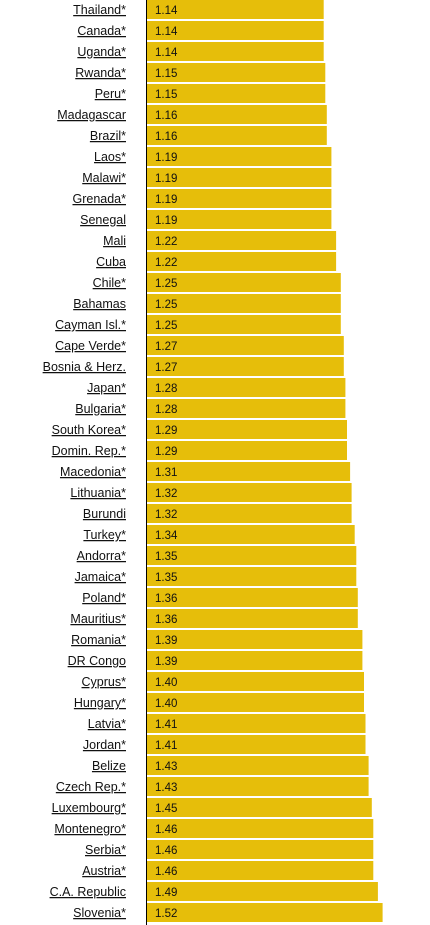  Describe the element at coordinates (104, 598) in the screenshot. I see `category-label-link: Poland*` at that location.